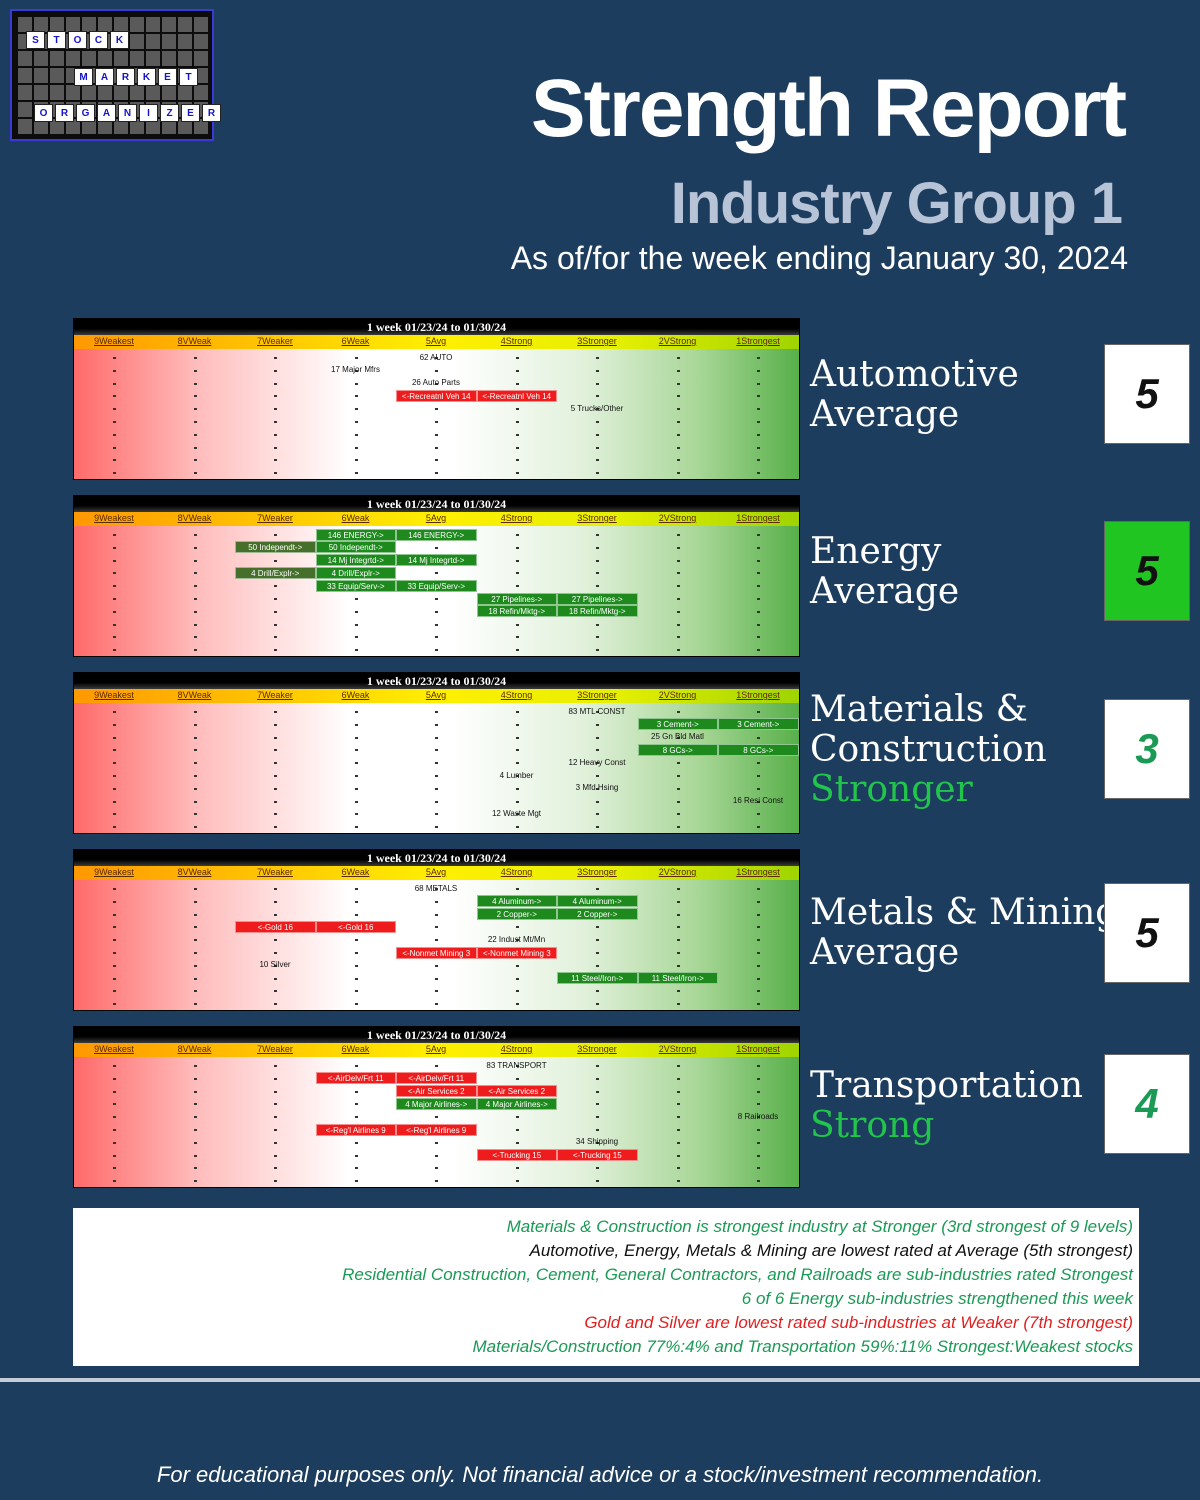 The image size is (1200, 1500). I want to click on level-label: 6Weak, so click(355, 872).